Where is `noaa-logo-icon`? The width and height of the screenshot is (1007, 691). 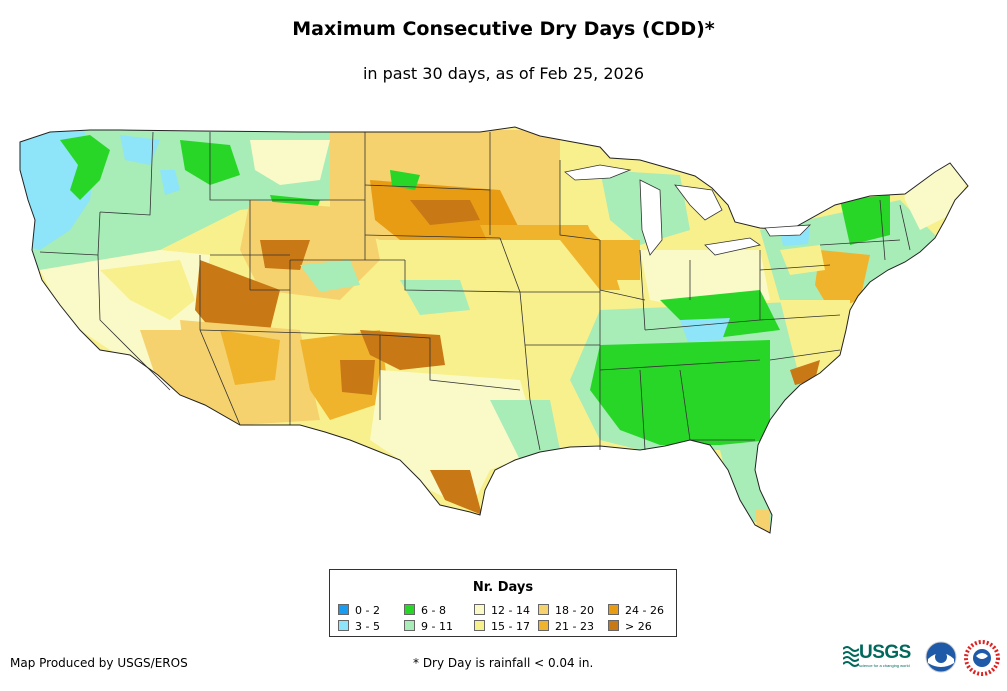
noaa-logo-icon is located at coordinates (941, 657).